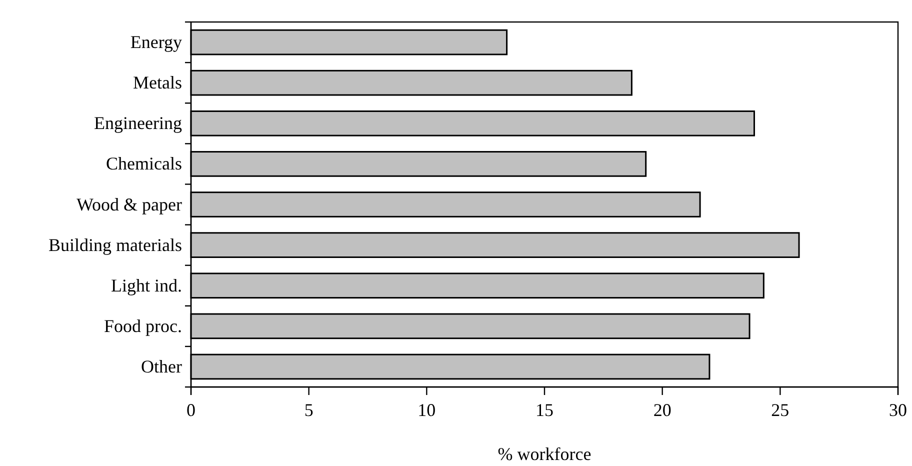  Describe the element at coordinates (144, 164) in the screenshot. I see `y-tick-label: Chemicals` at that location.